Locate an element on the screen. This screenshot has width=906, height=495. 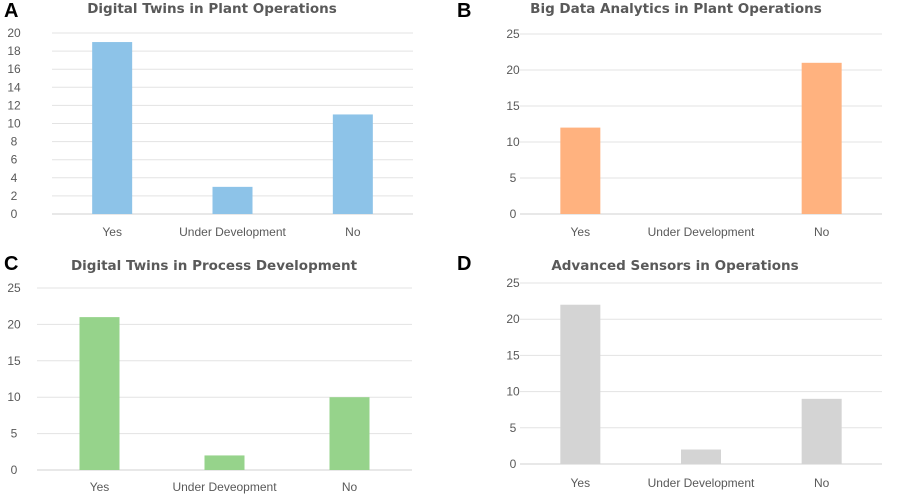
y-tick-label: 18 is located at coordinates (14, 51).